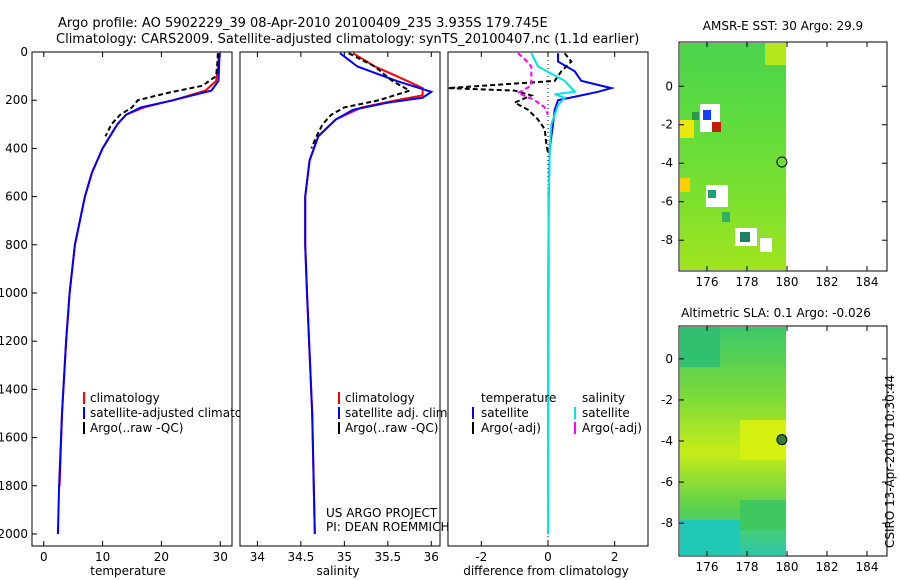 Image resolution: width=900 pixels, height=580 pixels. I want to click on difference-xlabel: difference from climatology, so click(546, 571).